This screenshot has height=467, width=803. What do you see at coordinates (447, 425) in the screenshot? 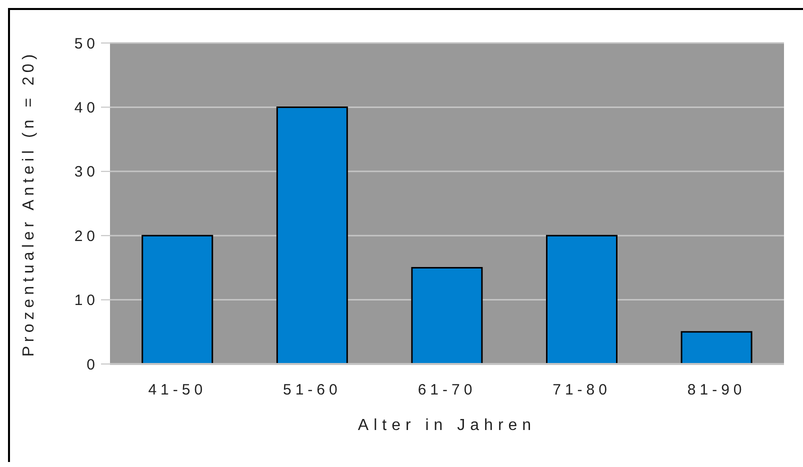
I see `x-axis-title: Alter in Jahren` at bounding box center [447, 425].